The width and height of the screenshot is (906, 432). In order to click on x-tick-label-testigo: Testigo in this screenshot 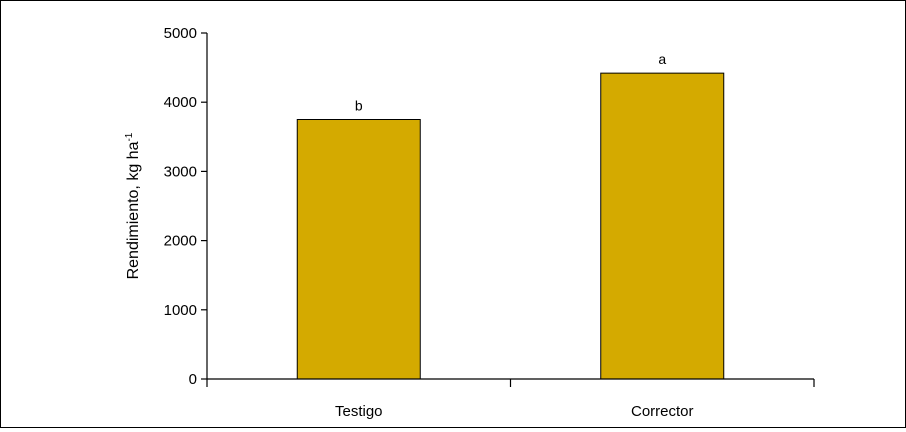, I will do `click(359, 411)`.